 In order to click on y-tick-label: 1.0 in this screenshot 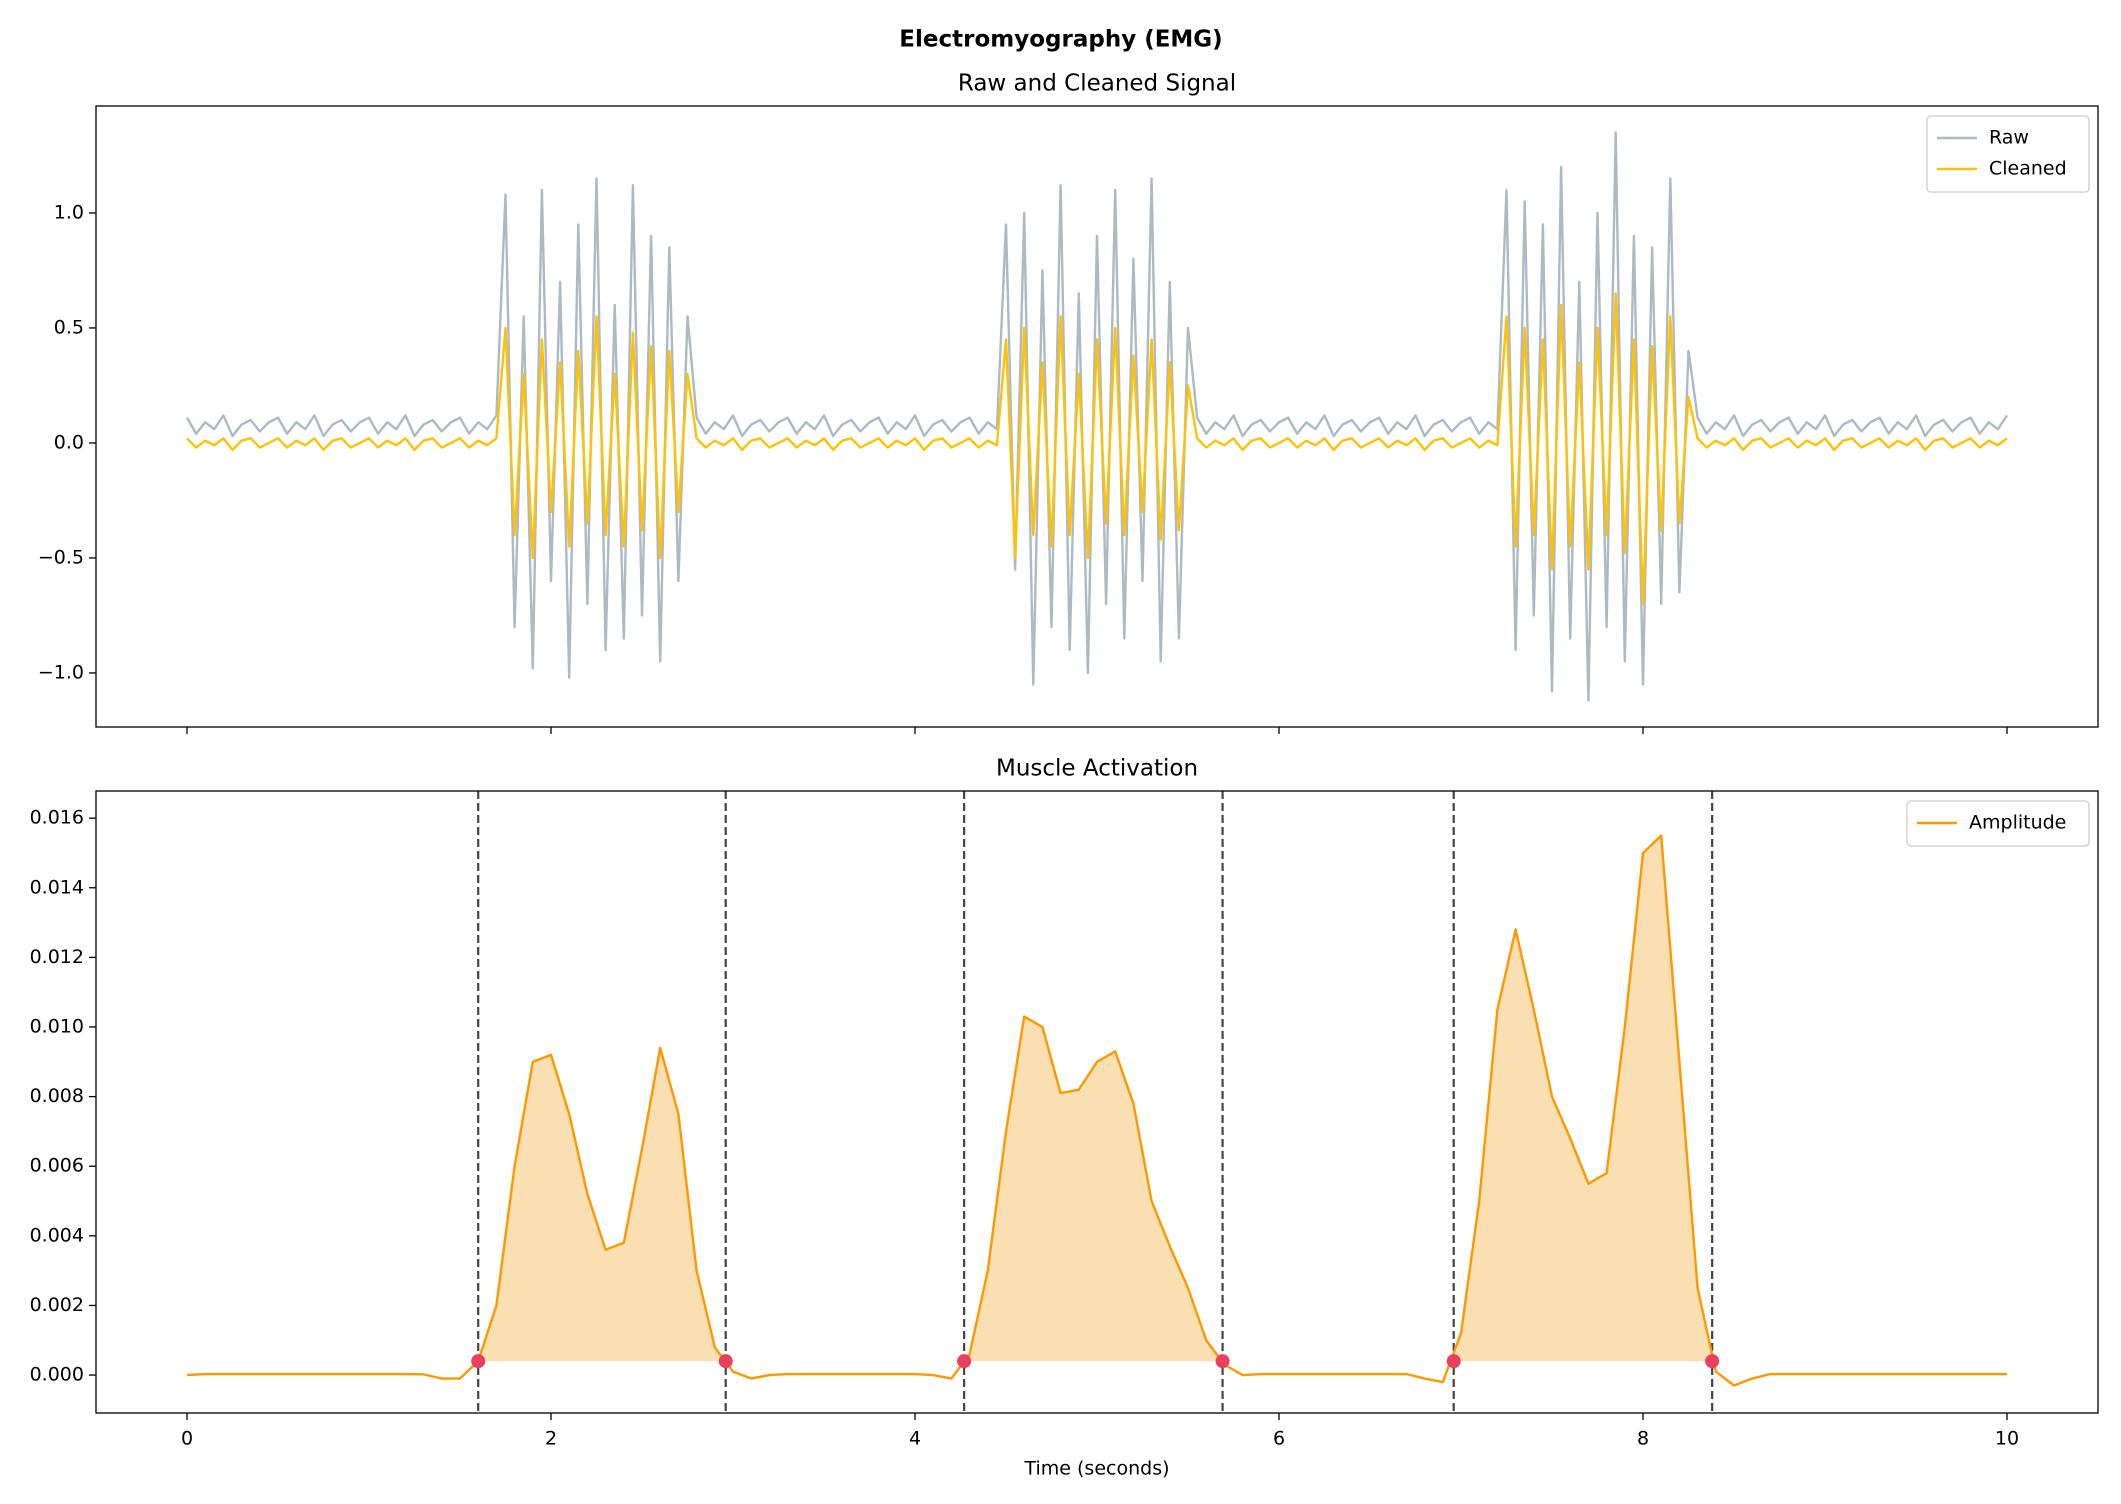, I will do `click(69, 212)`.